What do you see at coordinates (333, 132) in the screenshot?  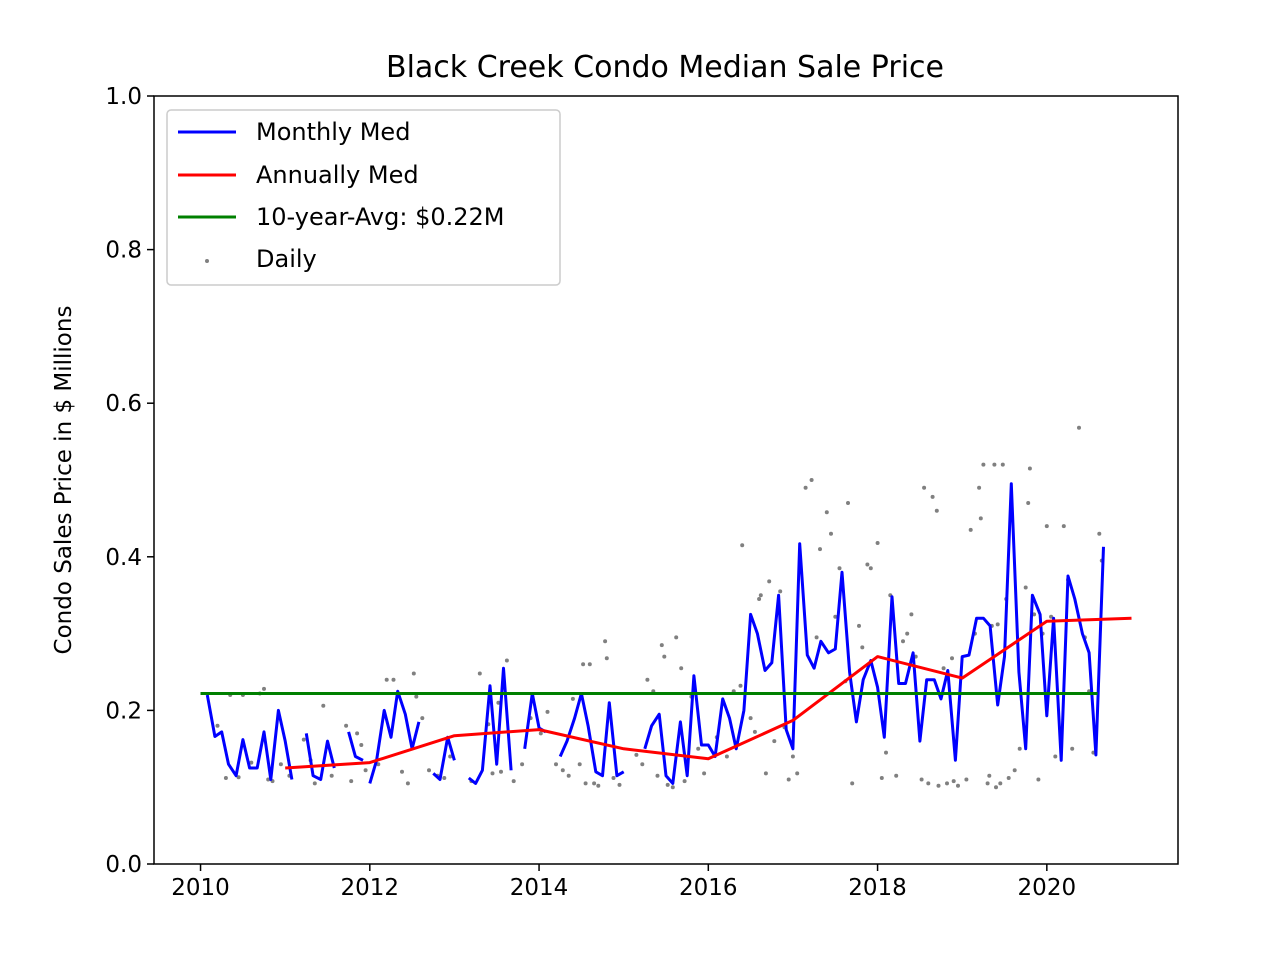 I see `legend-entry-label: Monthly Med` at bounding box center [333, 132].